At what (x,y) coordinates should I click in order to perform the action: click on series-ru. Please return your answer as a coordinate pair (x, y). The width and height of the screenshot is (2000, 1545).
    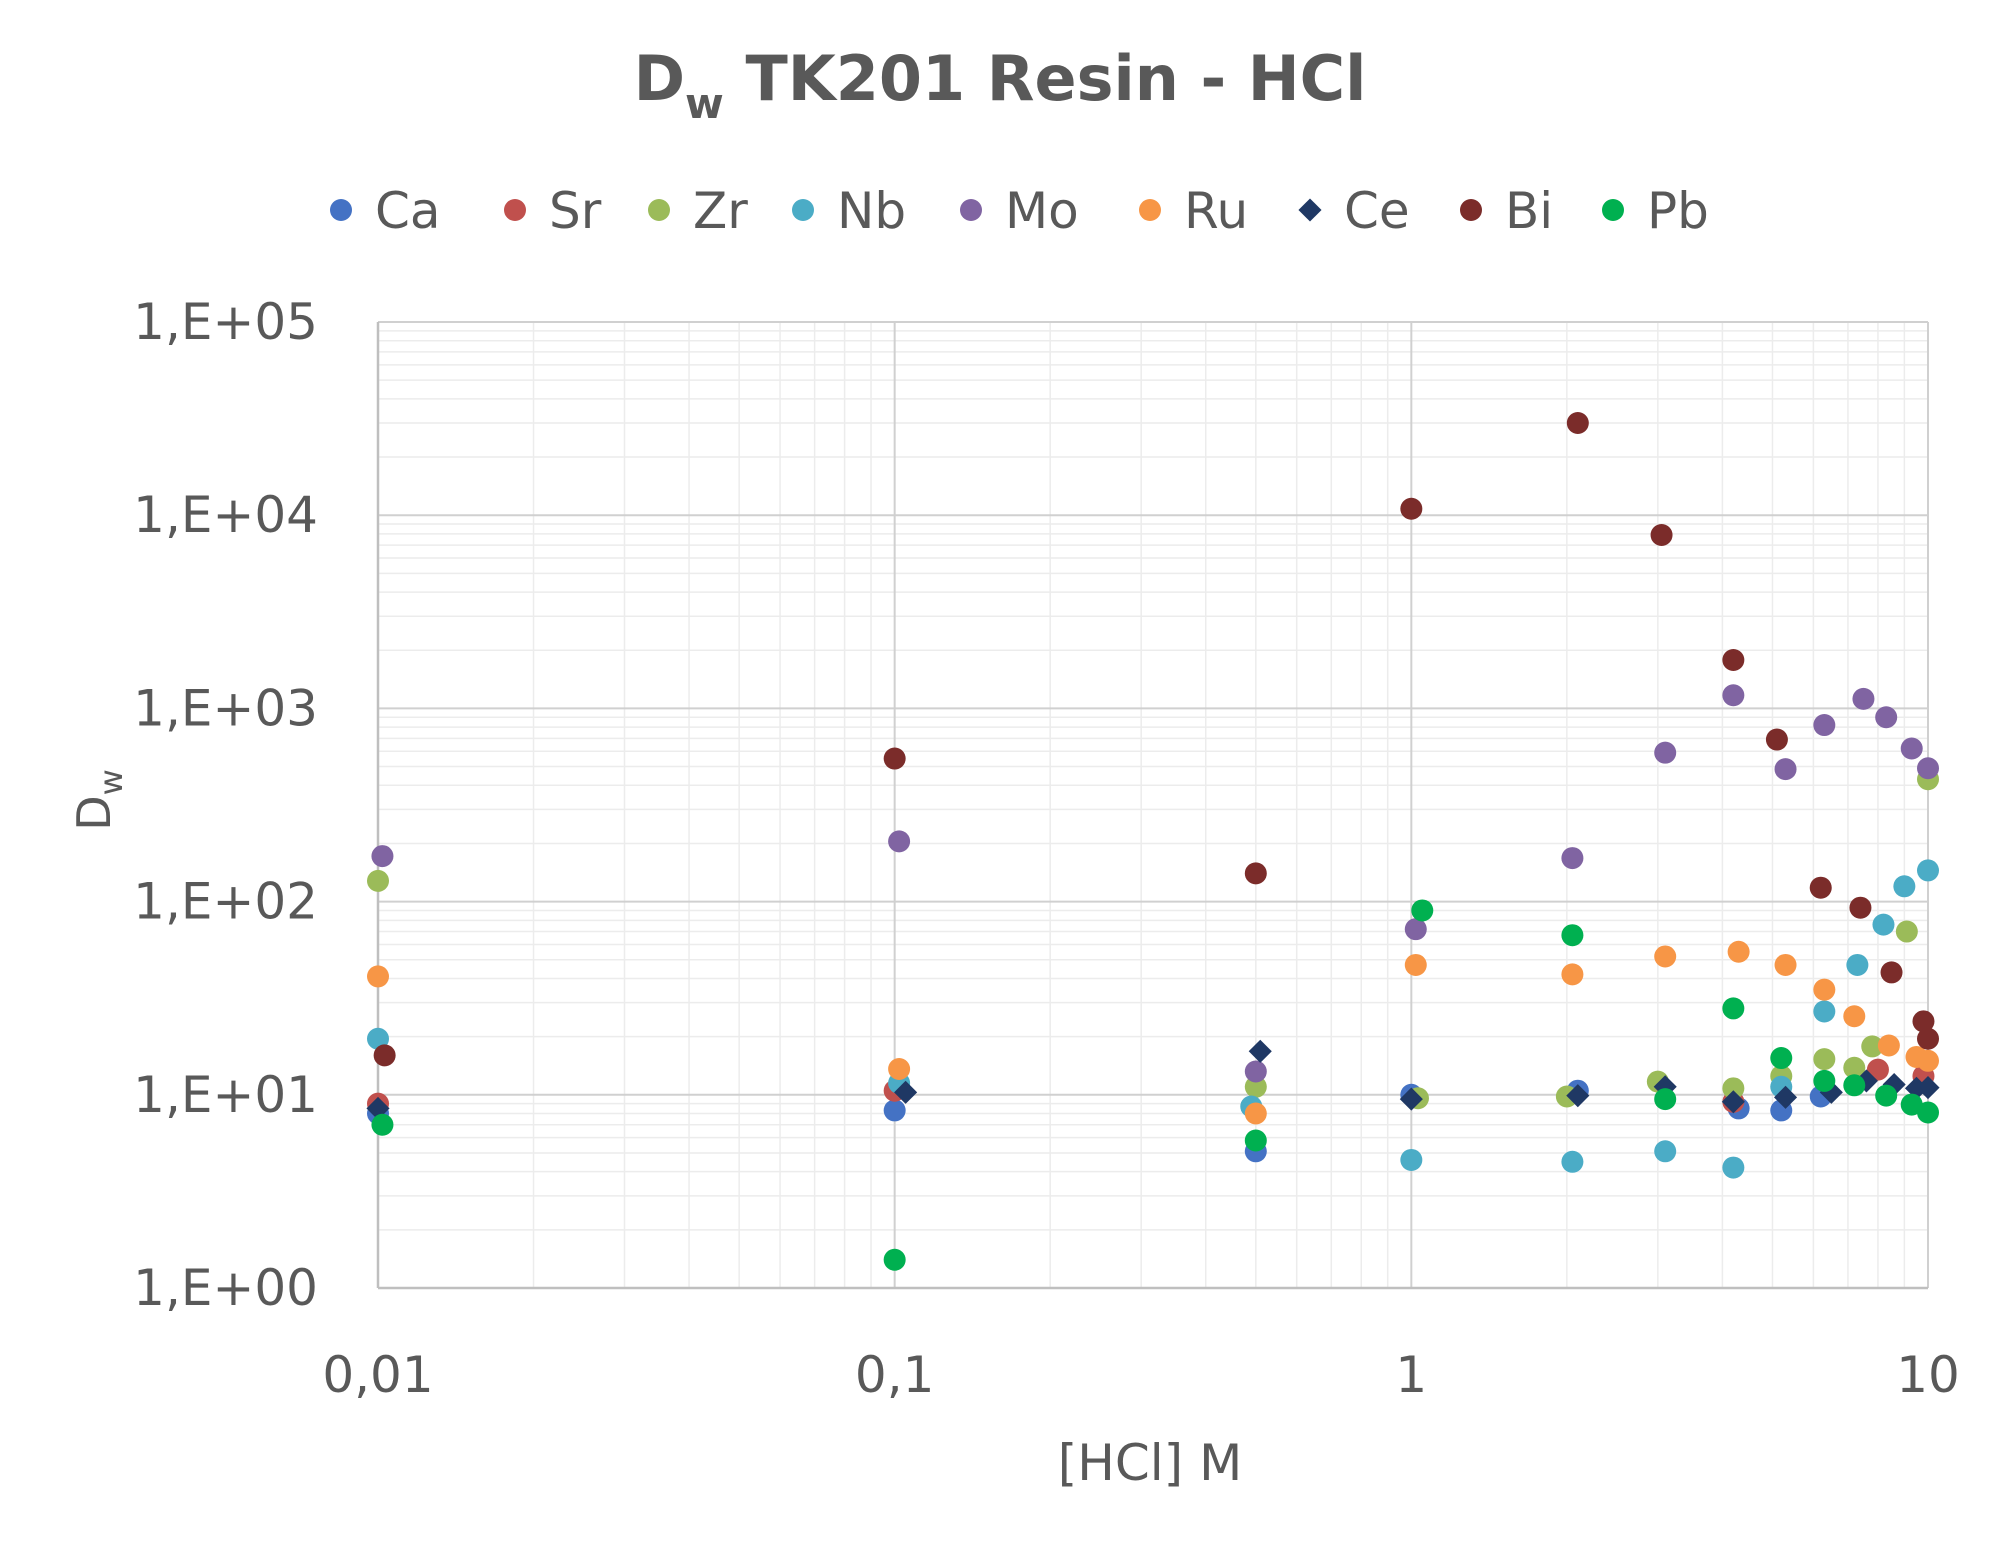
    Looking at the image, I should click on (1153, 1032).